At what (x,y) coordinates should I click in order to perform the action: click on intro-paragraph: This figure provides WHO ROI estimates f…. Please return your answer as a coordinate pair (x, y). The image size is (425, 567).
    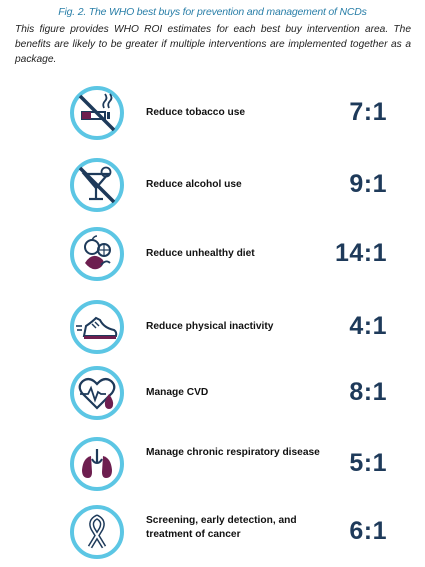
    Looking at the image, I should click on (213, 45).